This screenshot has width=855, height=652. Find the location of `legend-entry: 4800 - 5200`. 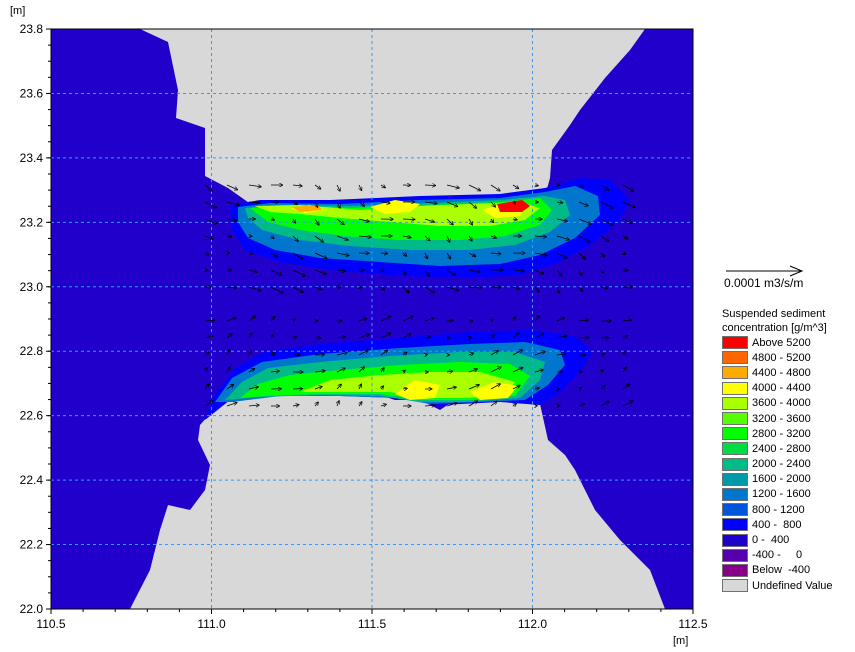

legend-entry: 4800 - 5200 is located at coordinates (788, 357).